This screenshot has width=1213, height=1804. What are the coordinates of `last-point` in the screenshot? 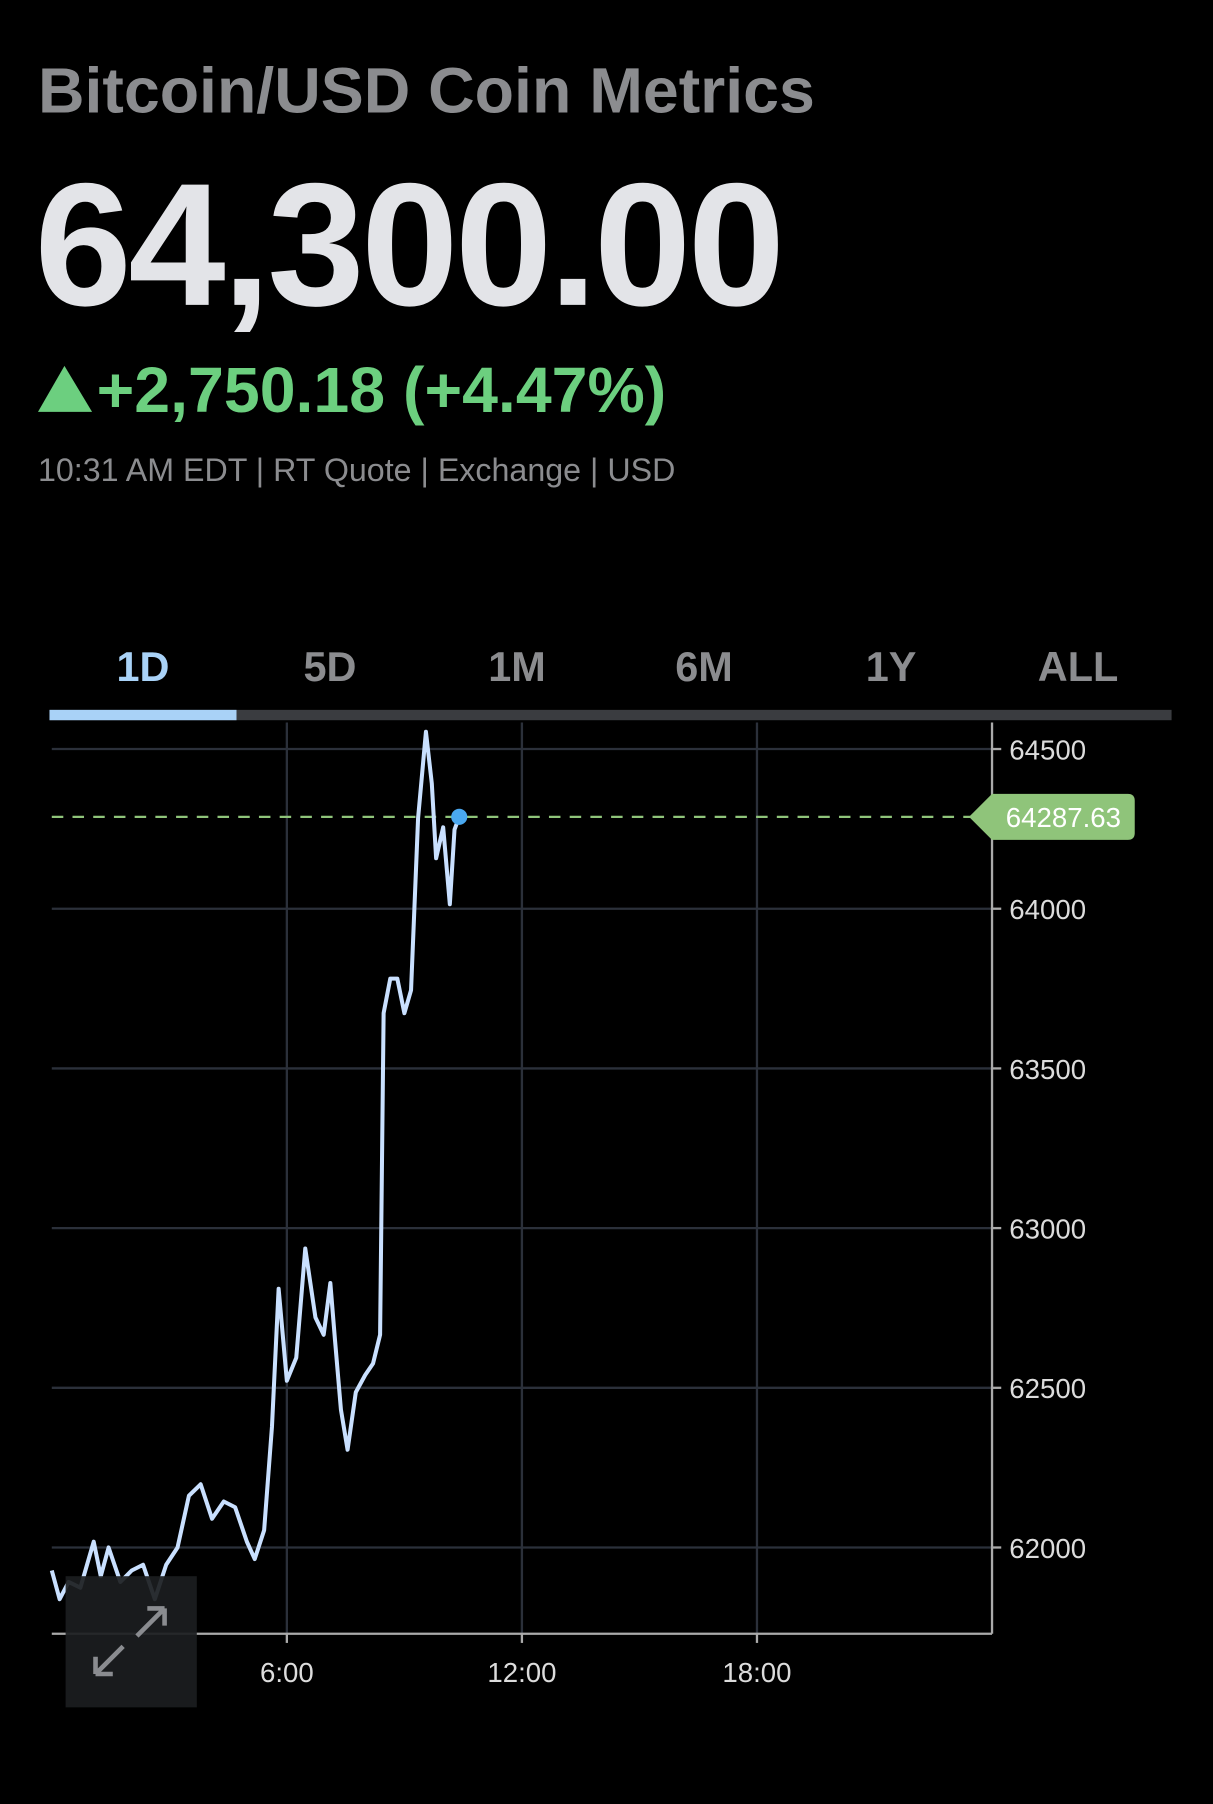 It's located at (459, 816).